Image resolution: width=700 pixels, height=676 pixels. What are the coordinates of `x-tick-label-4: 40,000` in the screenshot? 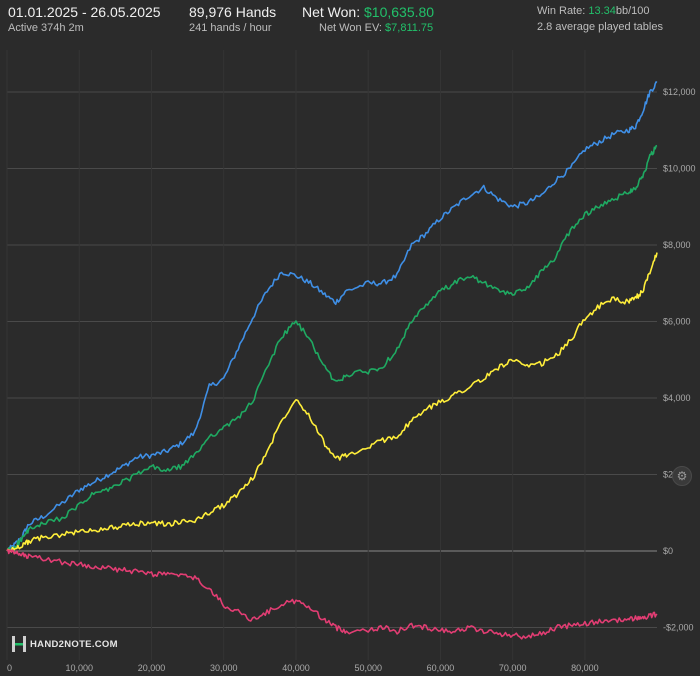 It's located at (296, 668).